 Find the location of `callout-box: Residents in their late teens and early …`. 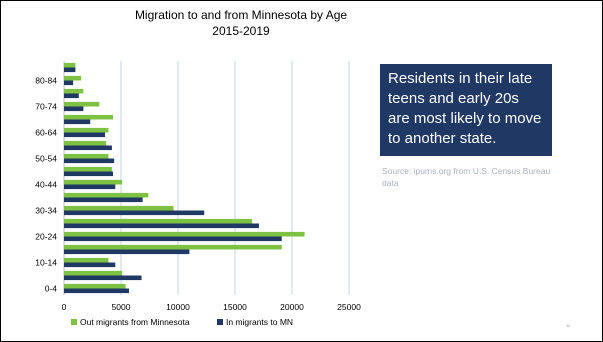

callout-box: Residents in their late teens and early … is located at coordinates (466, 110).